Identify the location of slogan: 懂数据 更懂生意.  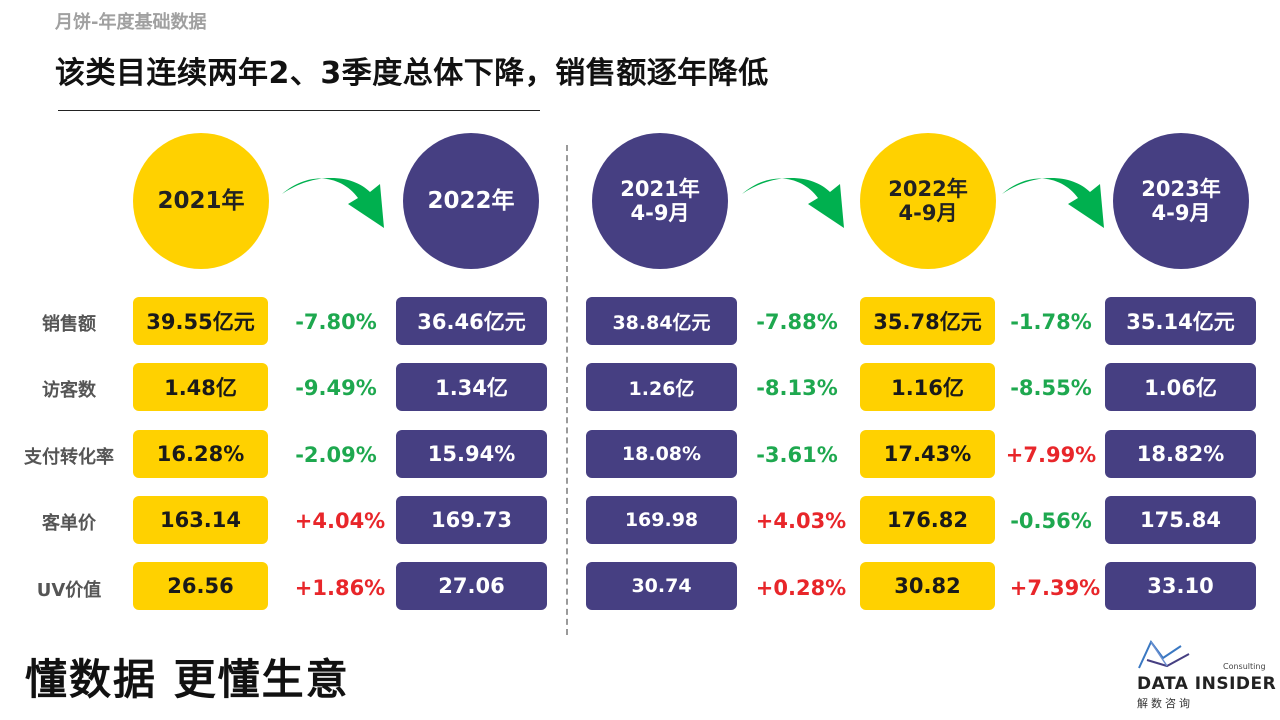
(187, 679).